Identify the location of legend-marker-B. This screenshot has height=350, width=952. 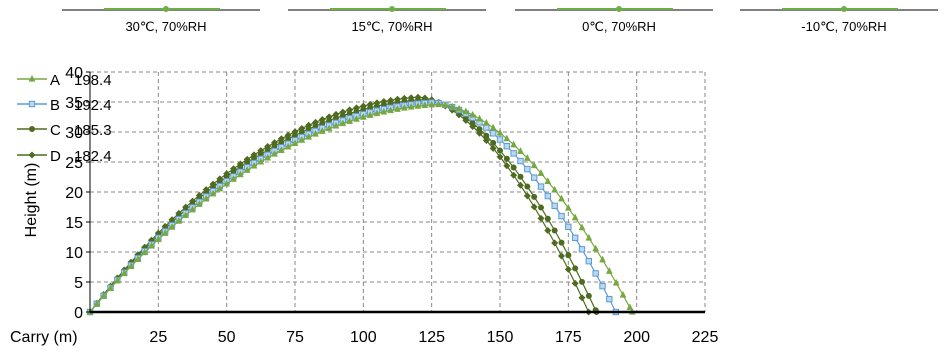
(32, 104).